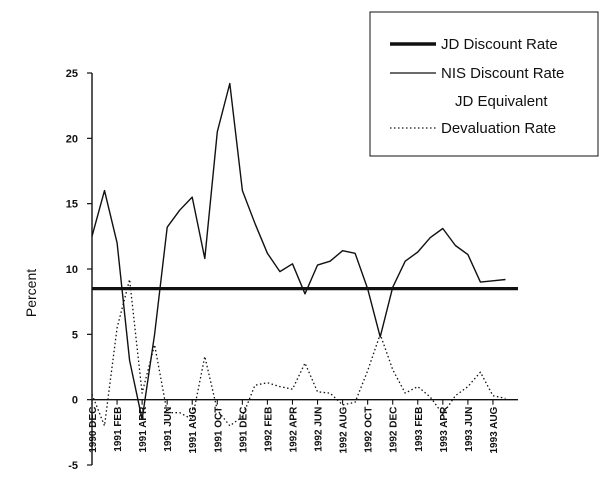 The height and width of the screenshot is (486, 602). Describe the element at coordinates (93, 430) in the screenshot. I see `x-tick-label: 1990 DEC` at that location.